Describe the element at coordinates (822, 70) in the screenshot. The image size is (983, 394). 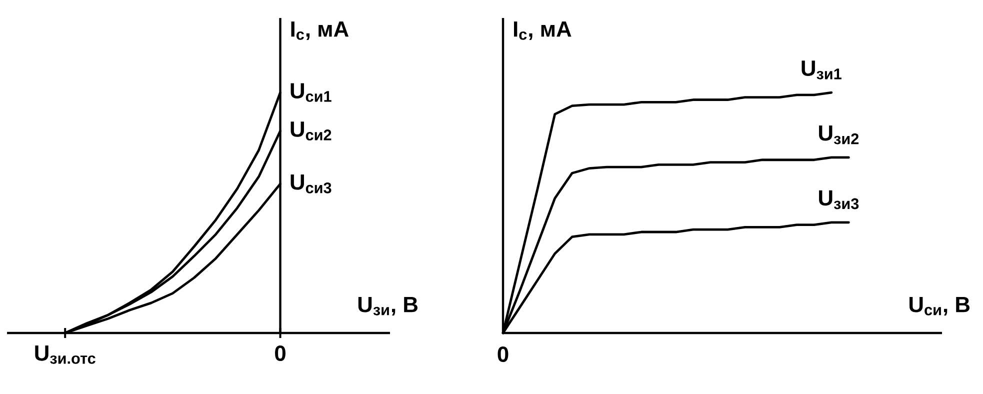
I see `series-label: U$_{зи1}$` at that location.